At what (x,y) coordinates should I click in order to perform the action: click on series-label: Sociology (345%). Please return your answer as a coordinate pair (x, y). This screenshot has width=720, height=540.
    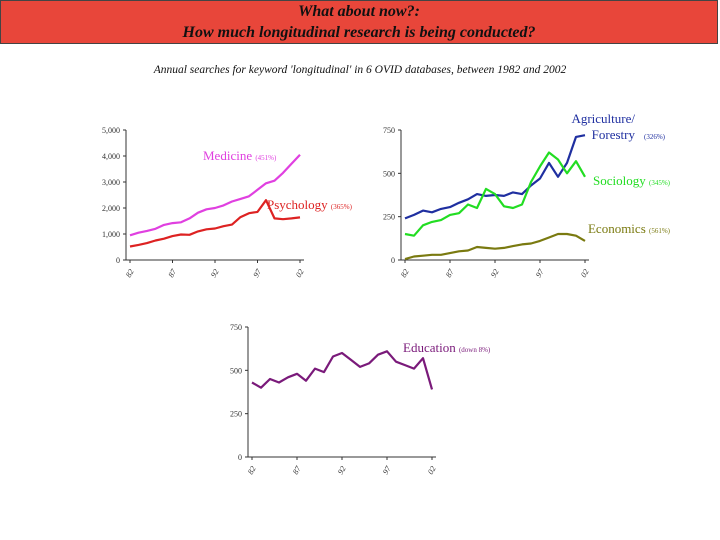
    Looking at the image, I should click on (632, 180).